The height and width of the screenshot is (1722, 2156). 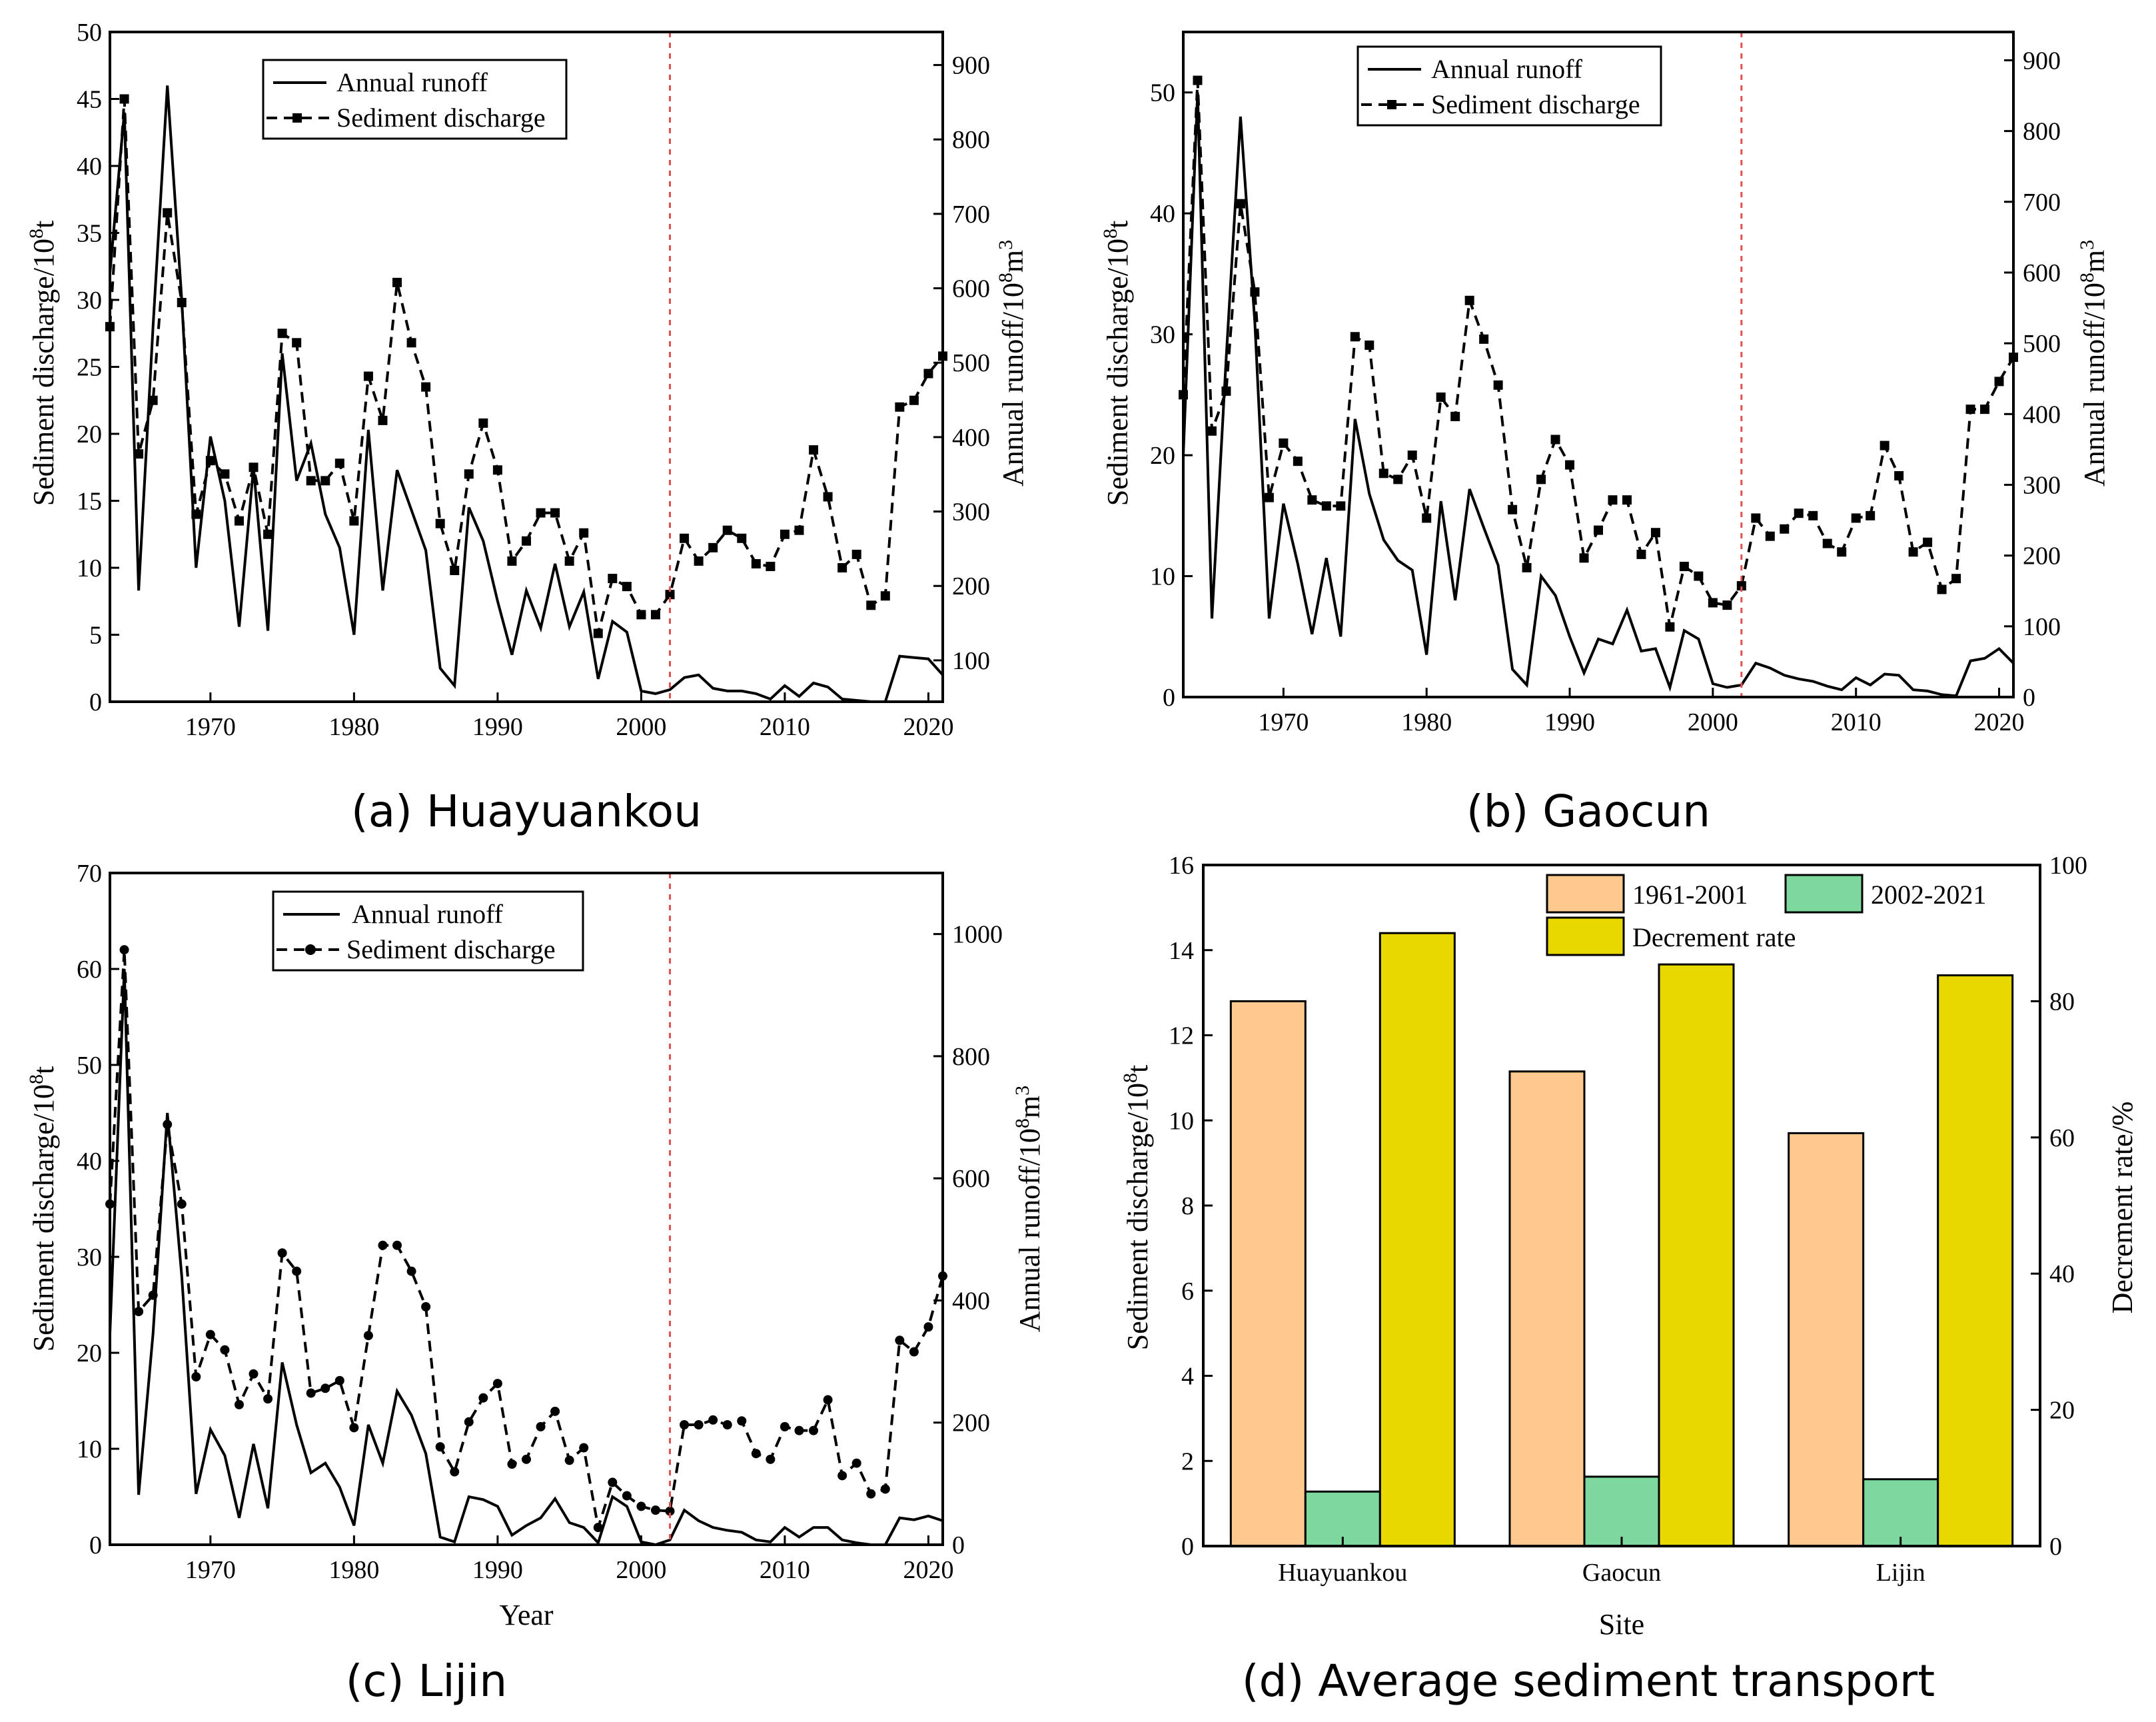 What do you see at coordinates (96, 636) in the screenshot?
I see `left-tick-label: 5` at bounding box center [96, 636].